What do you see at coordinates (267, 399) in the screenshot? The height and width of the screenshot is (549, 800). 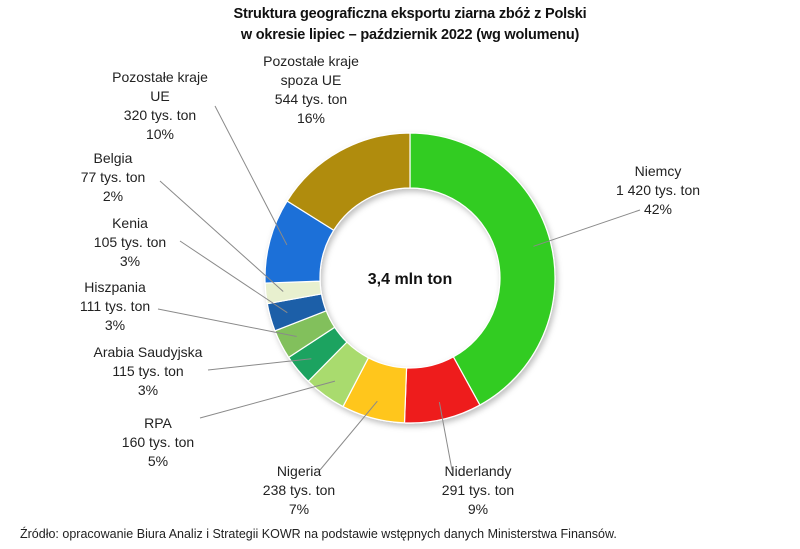 I see `leader-line-rpa` at bounding box center [267, 399].